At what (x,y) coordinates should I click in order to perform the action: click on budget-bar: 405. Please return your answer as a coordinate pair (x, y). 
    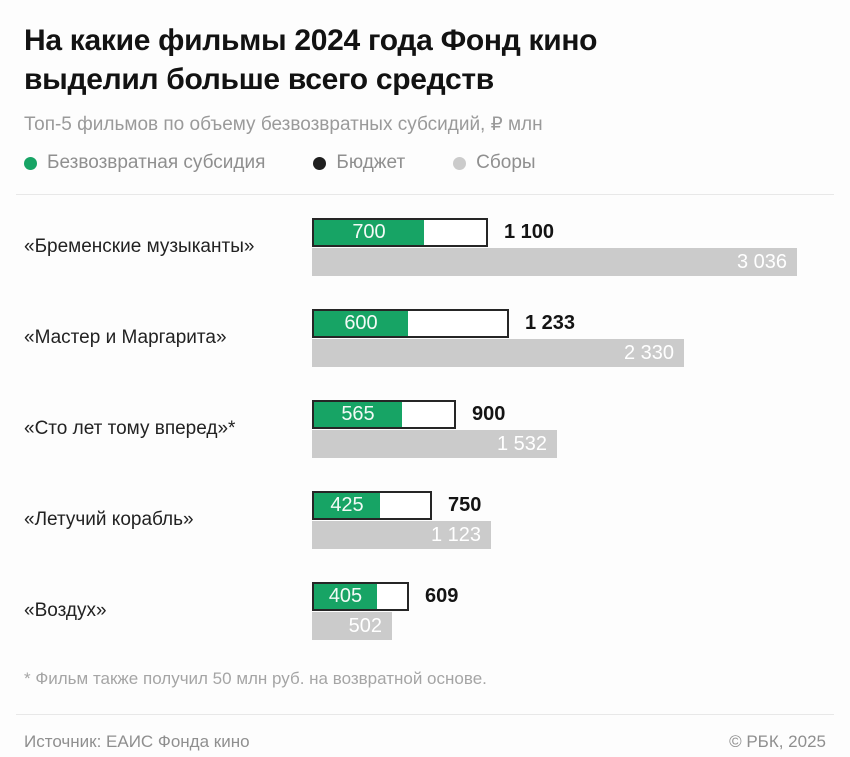
    Looking at the image, I should click on (360, 596).